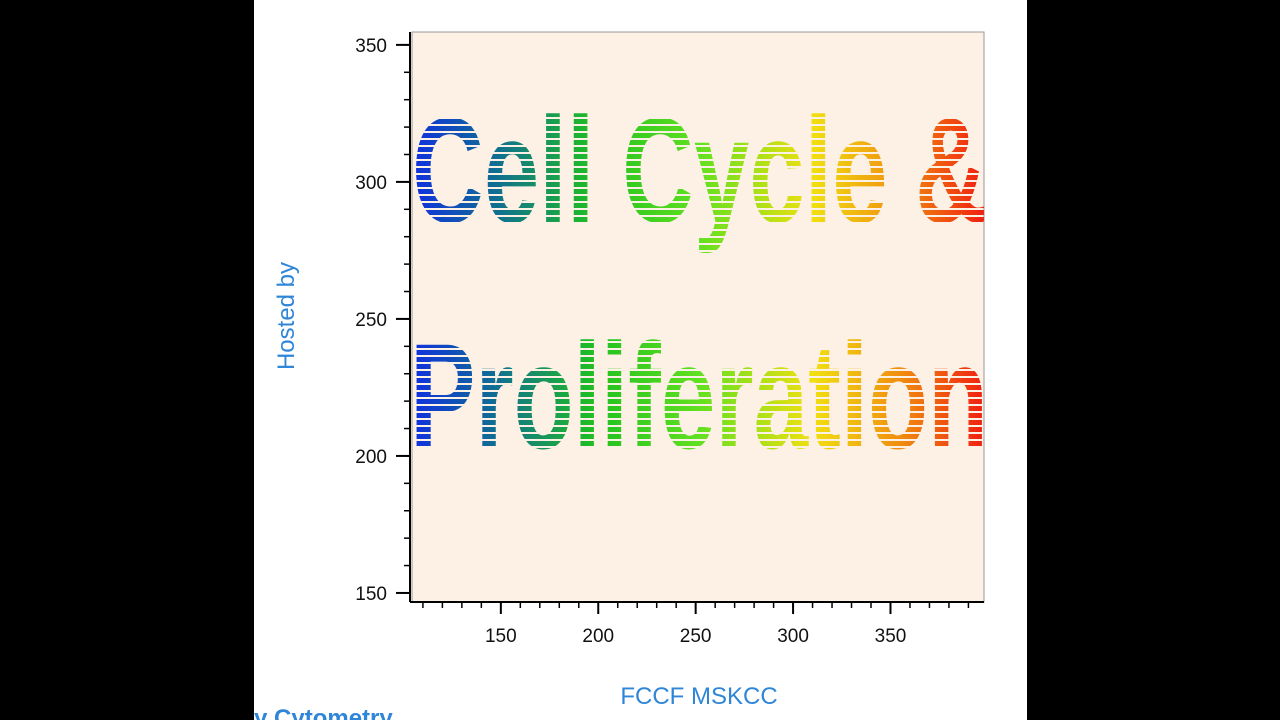  Describe the element at coordinates (371, 320) in the screenshot. I see `y-tick-label: 250` at that location.